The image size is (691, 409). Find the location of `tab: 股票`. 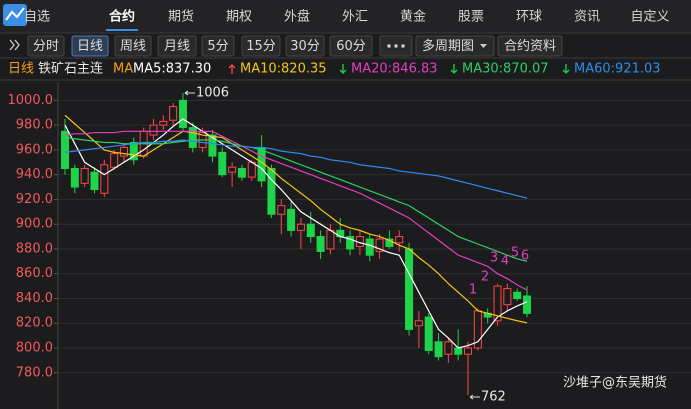

tab: 股票 is located at coordinates (471, 17).